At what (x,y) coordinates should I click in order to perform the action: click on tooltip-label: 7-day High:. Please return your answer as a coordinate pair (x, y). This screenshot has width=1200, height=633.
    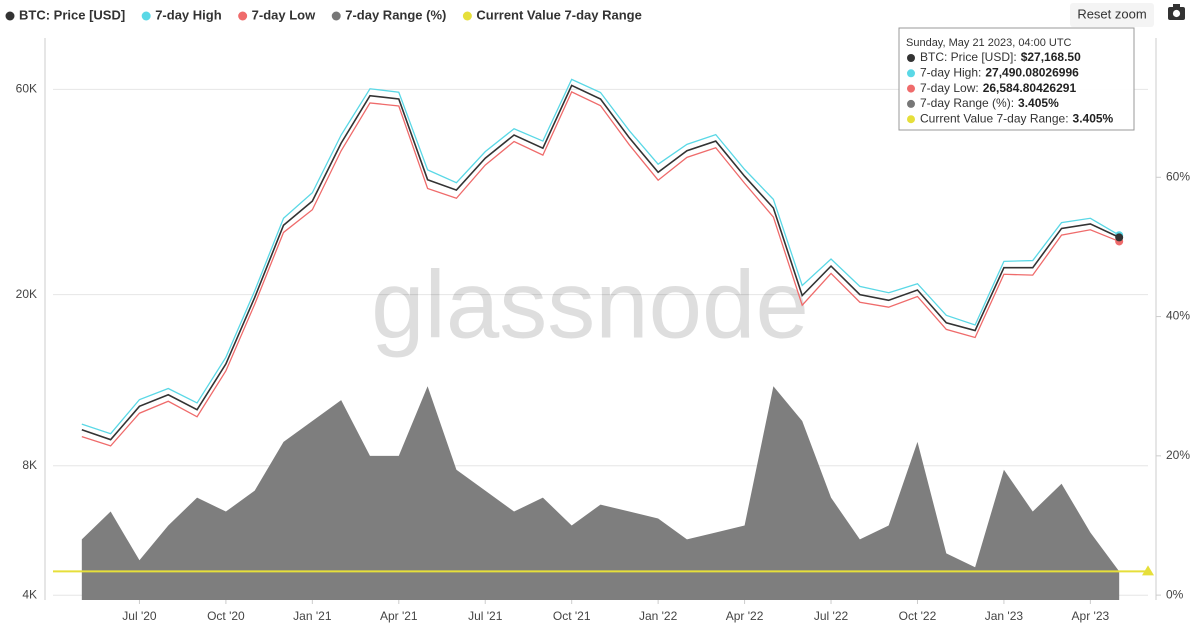
    Looking at the image, I should click on (950, 72).